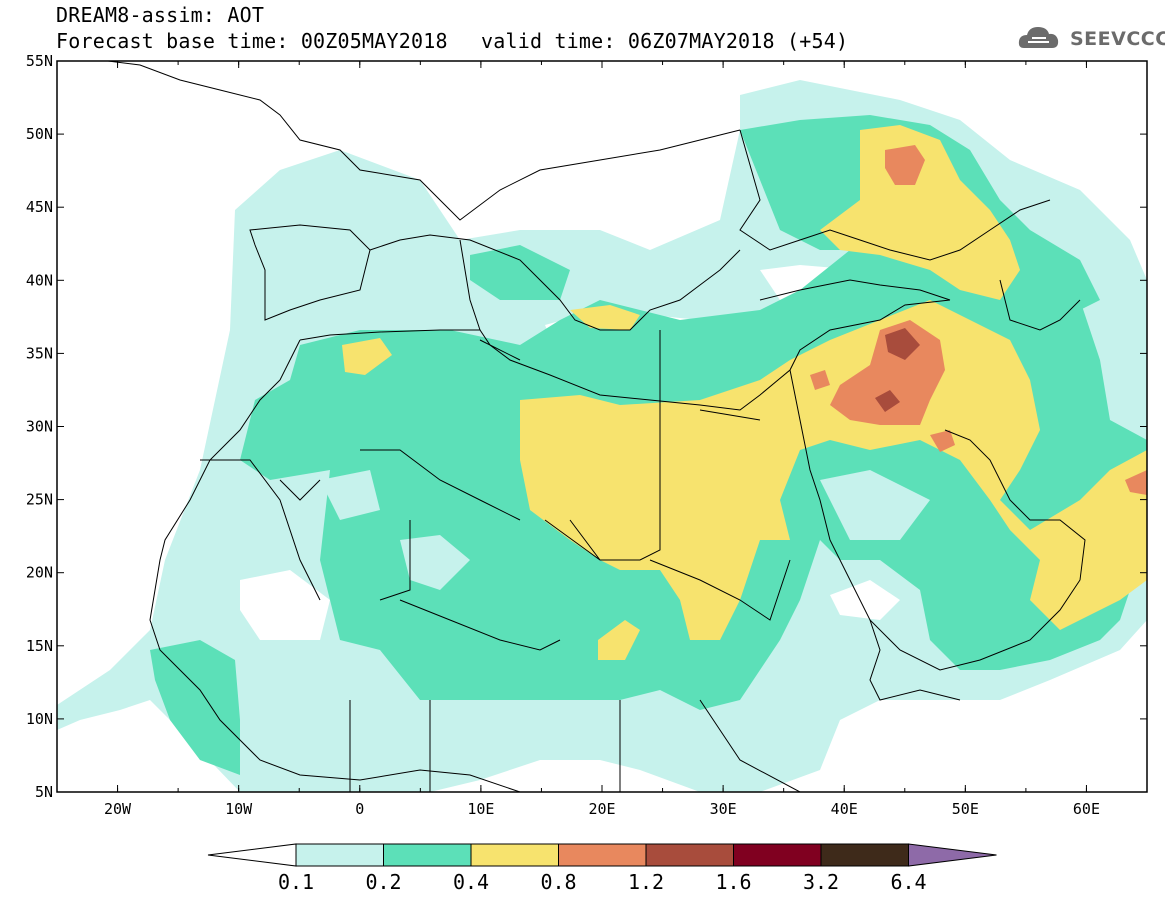 This screenshot has height=905, width=1165. What do you see at coordinates (39, 280) in the screenshot?
I see `lat-tick-label: 40N` at bounding box center [39, 280].